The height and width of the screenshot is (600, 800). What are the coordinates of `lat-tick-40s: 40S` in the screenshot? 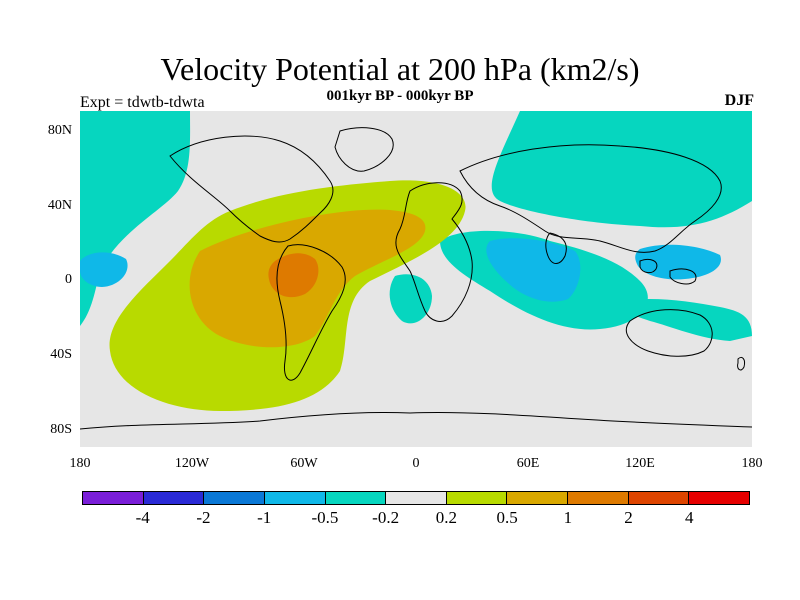 It's located at (61, 354).